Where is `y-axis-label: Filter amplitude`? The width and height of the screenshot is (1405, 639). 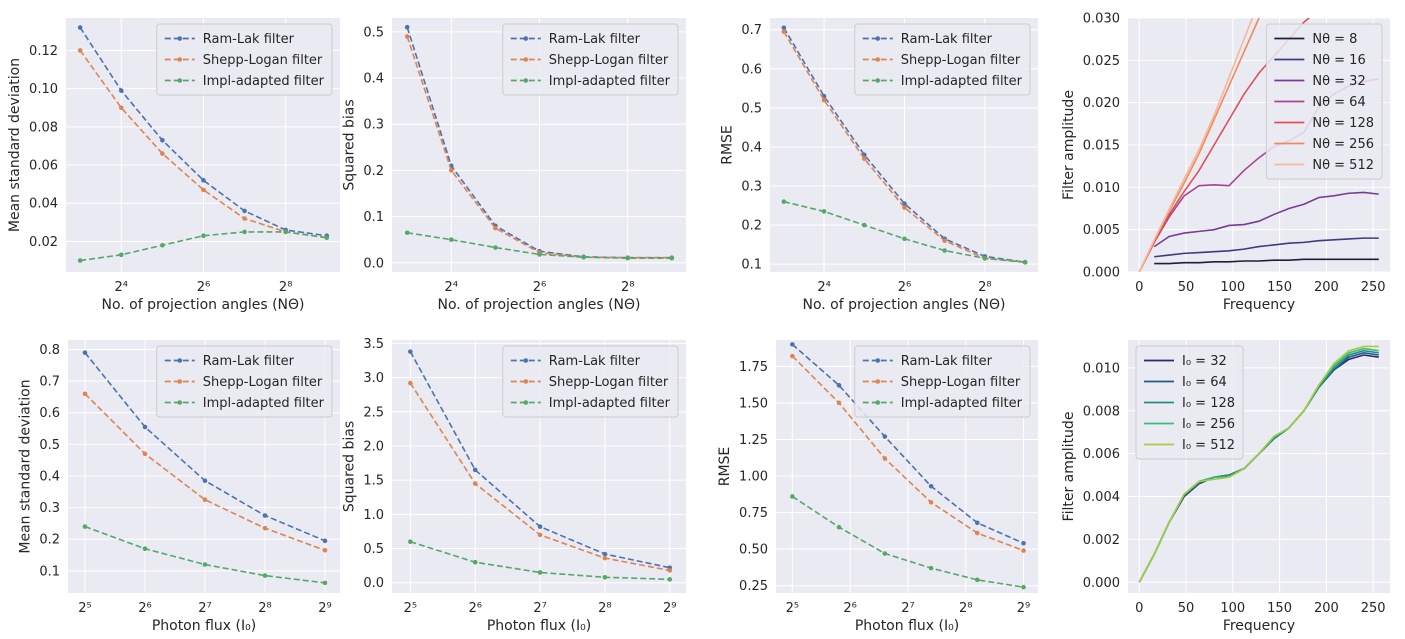
y-axis-label: Filter amplitude is located at coordinates (1069, 145).